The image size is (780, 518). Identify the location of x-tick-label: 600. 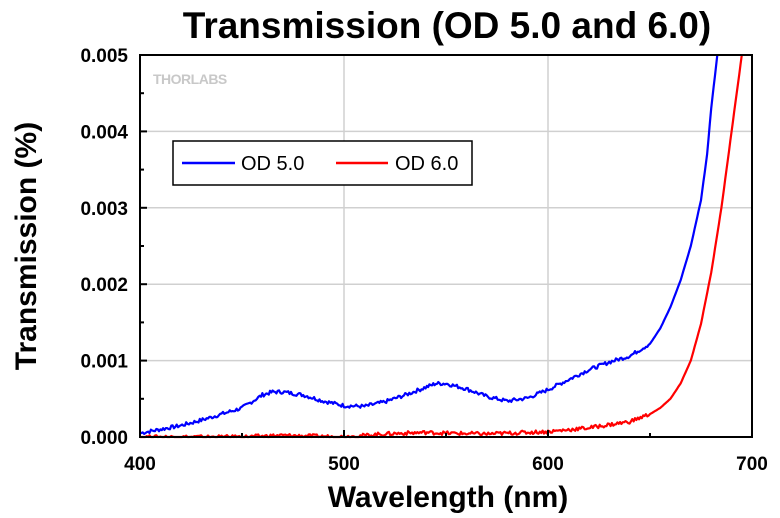
(548, 464).